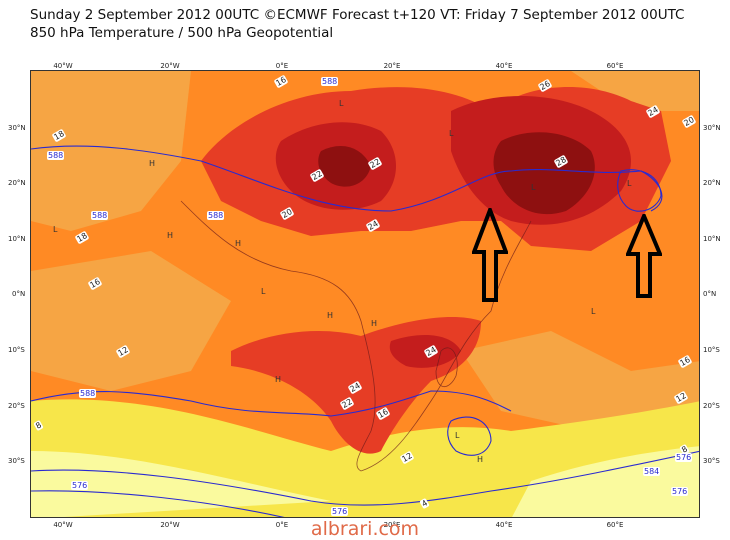  What do you see at coordinates (446, 346) in the screenshot?
I see `africa-east-coast` at bounding box center [446, 346].